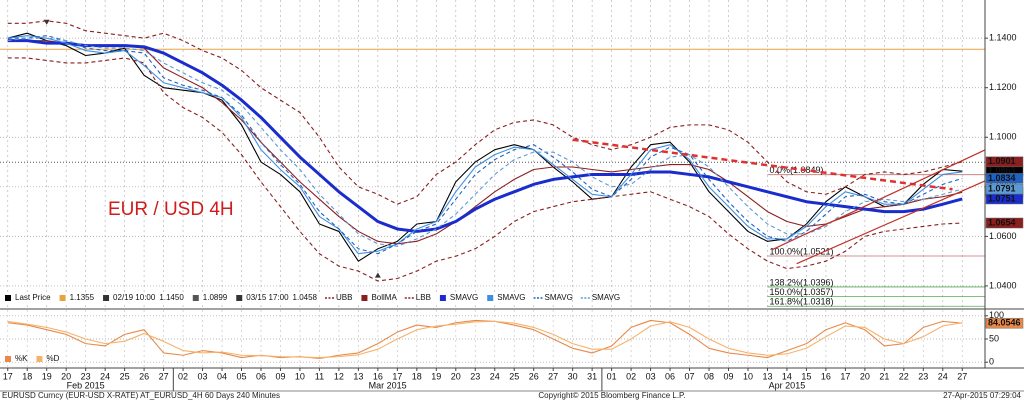 This screenshot has height=401, width=1024. Describe the element at coordinates (612, 376) in the screenshot. I see `x-tick-label: 01` at that location.